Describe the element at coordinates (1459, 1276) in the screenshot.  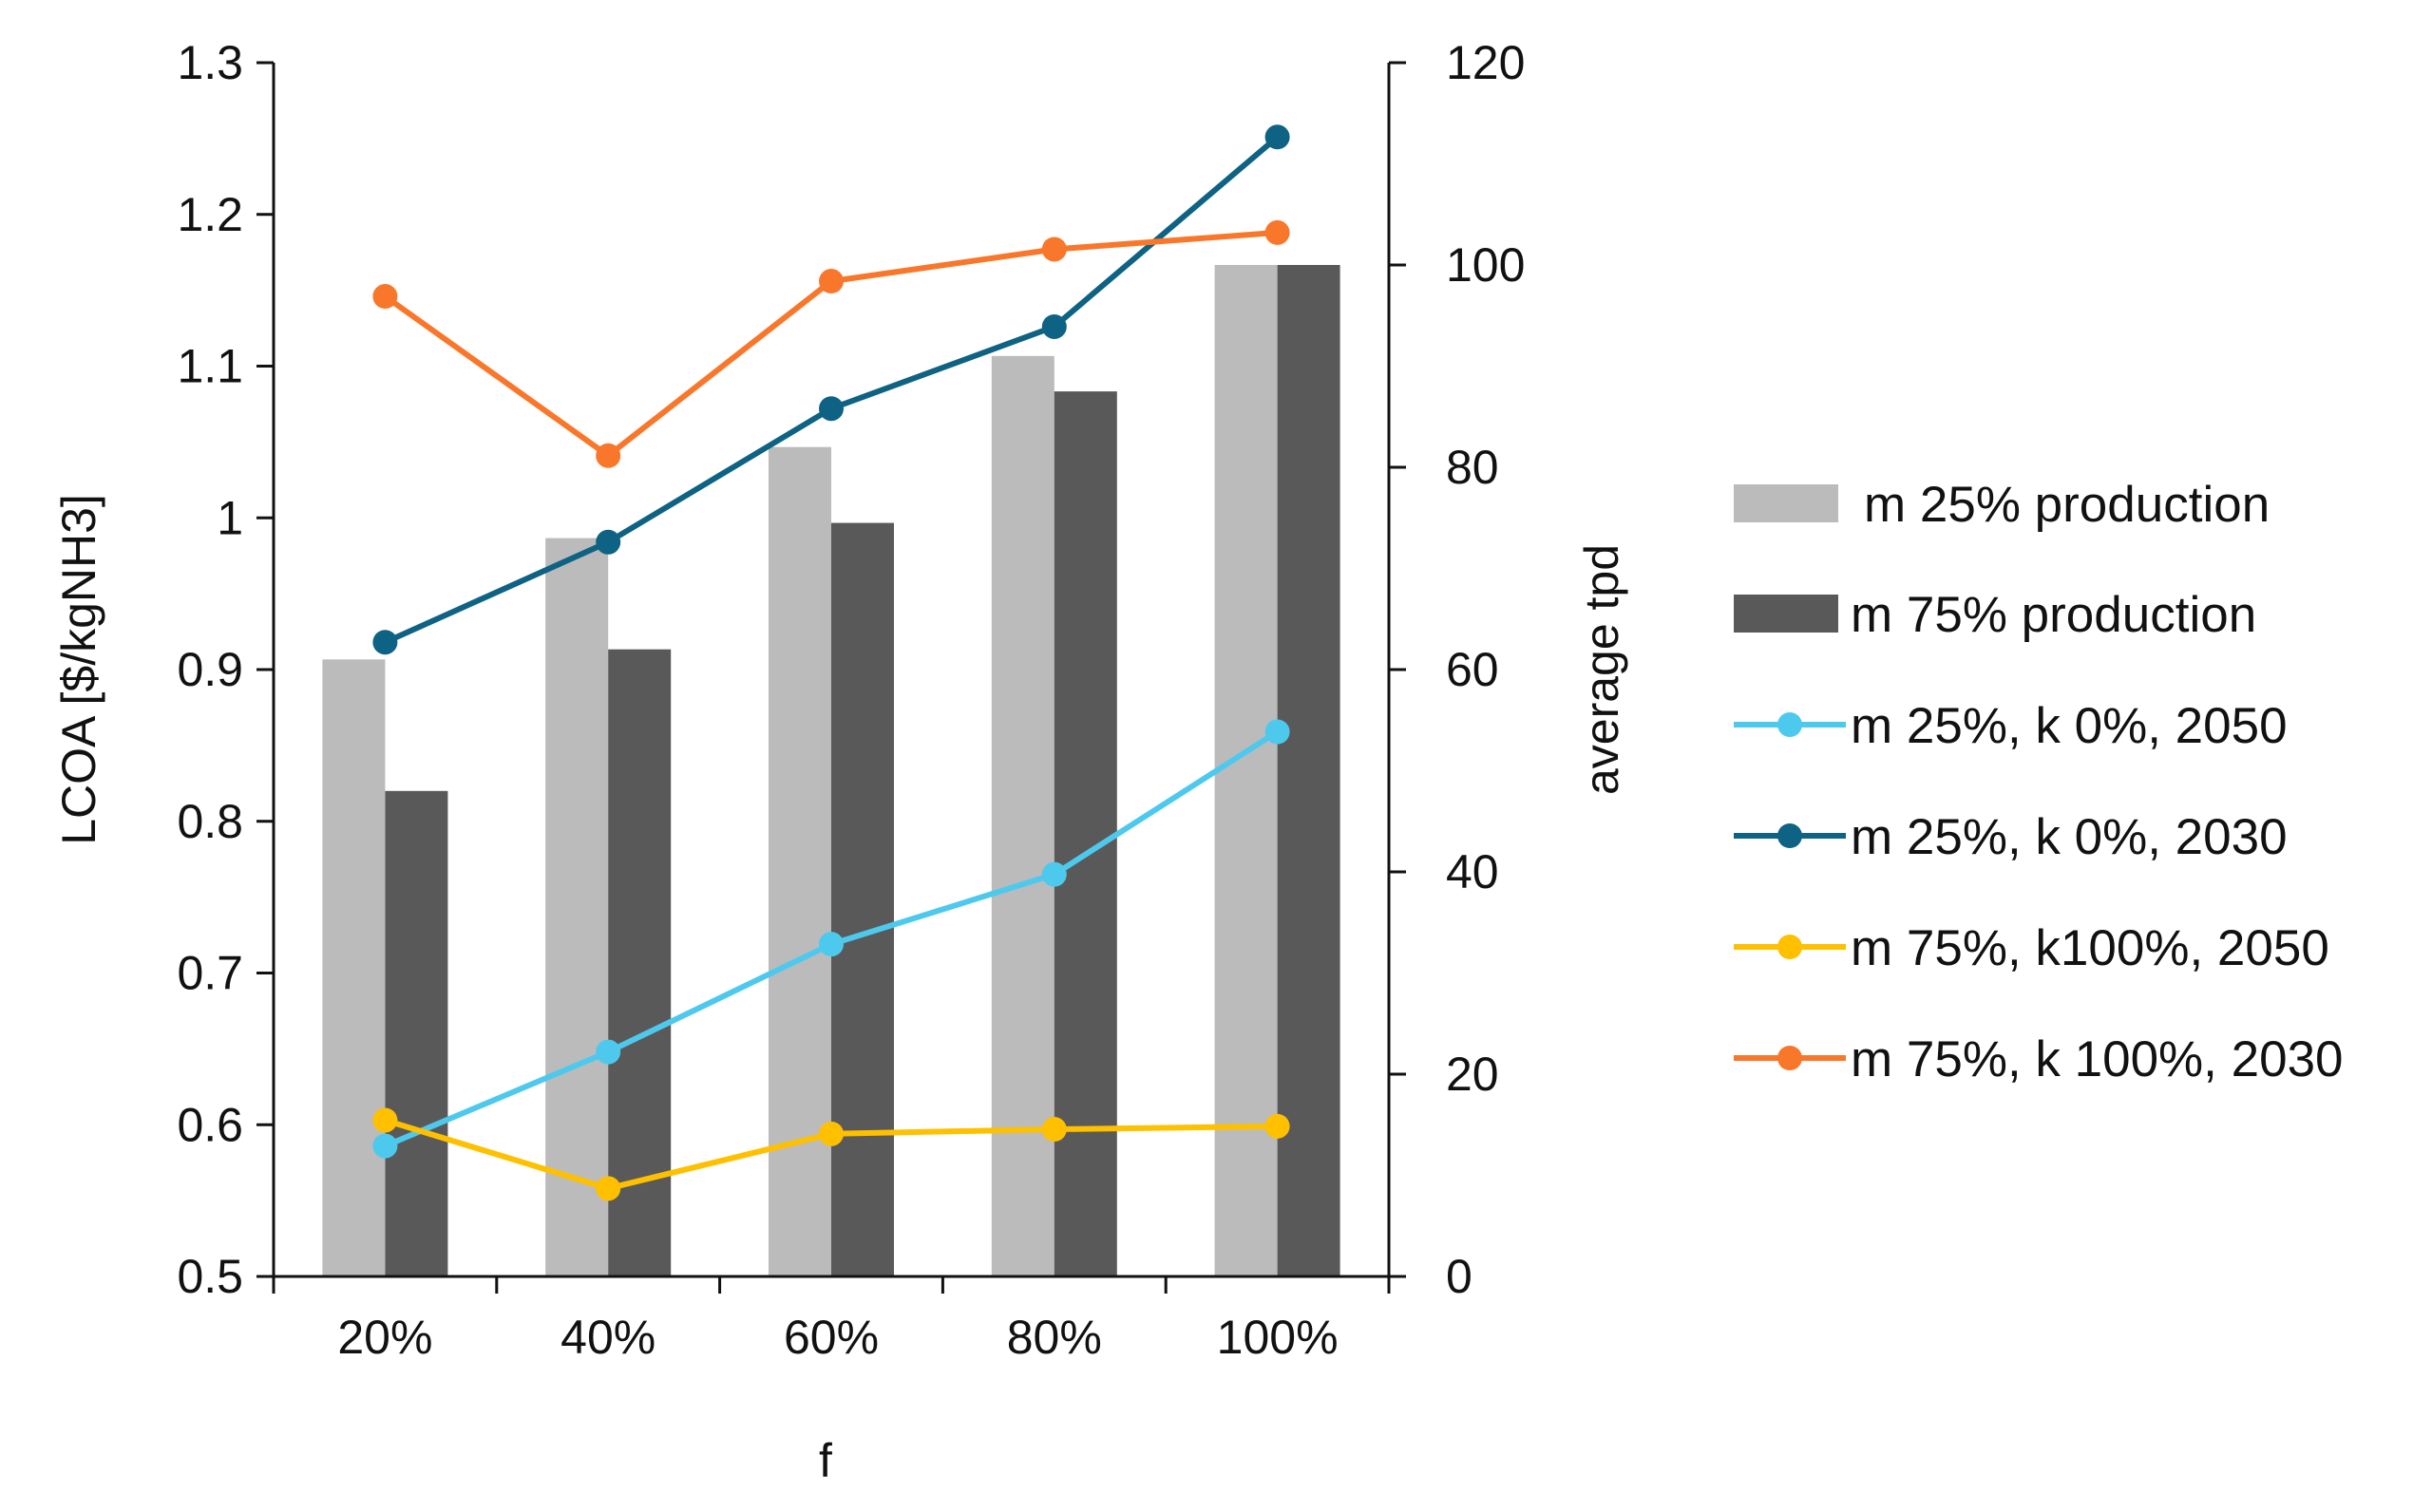
I see `right-tick-label-0: 0` at that location.